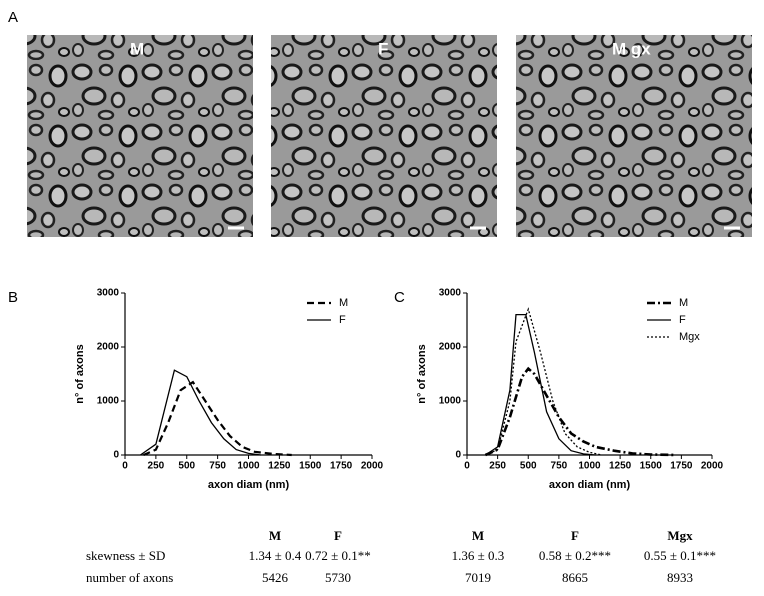 This screenshot has height=596, width=764. I want to click on panel-label: B, so click(13, 297).